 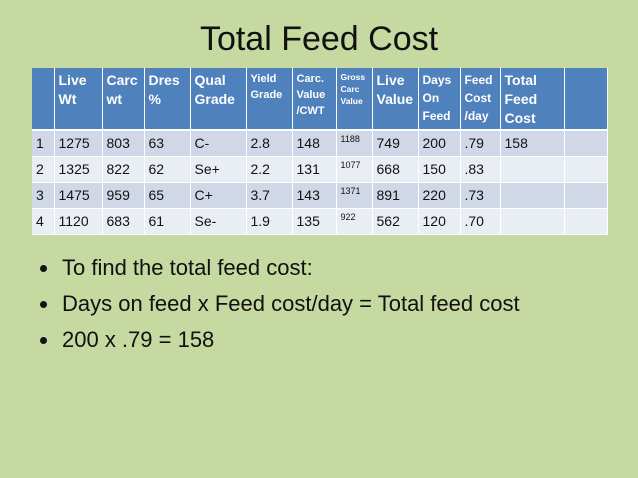 What do you see at coordinates (480, 195) in the screenshot?
I see `table-cell: .73` at bounding box center [480, 195].